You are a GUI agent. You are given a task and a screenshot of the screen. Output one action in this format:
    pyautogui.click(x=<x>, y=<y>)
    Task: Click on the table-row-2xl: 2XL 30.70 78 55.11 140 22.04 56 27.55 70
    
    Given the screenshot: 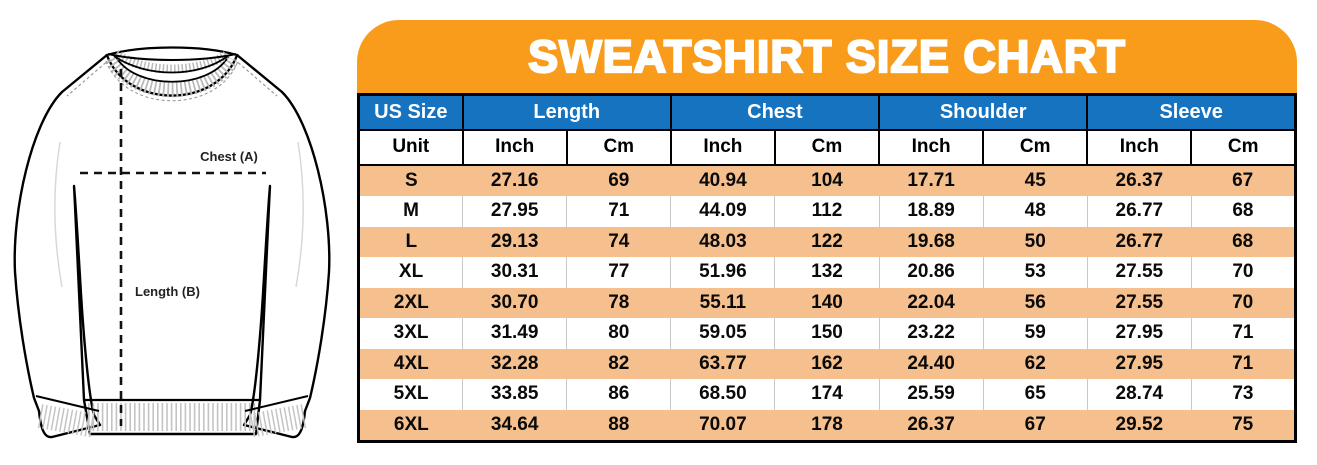 What is the action you would take?
    pyautogui.click(x=827, y=302)
    